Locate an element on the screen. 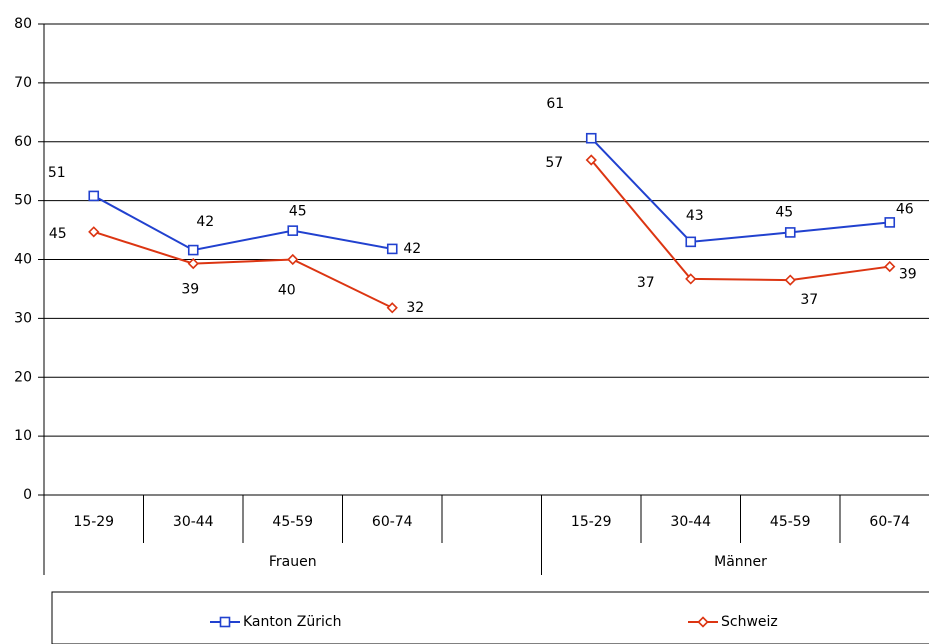 The height and width of the screenshot is (644, 929). y-tick-label: 20 is located at coordinates (23, 377).